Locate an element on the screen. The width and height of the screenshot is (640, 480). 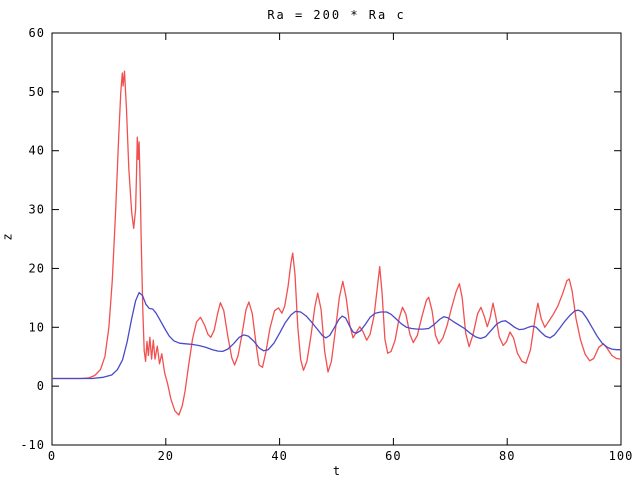
x-tick-label: 40 is located at coordinates (279, 456).